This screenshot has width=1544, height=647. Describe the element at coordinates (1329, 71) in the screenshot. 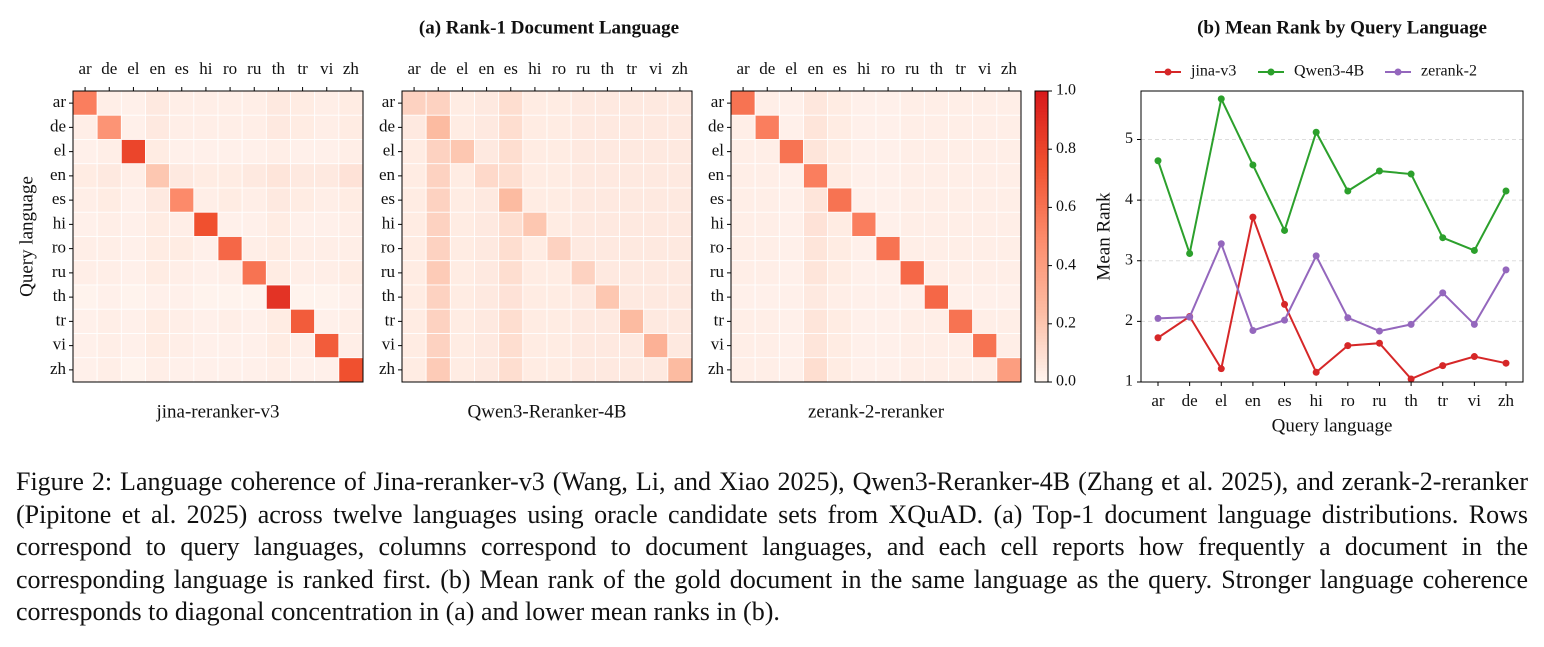

I see `legend-label: Qwen3-4B` at that location.